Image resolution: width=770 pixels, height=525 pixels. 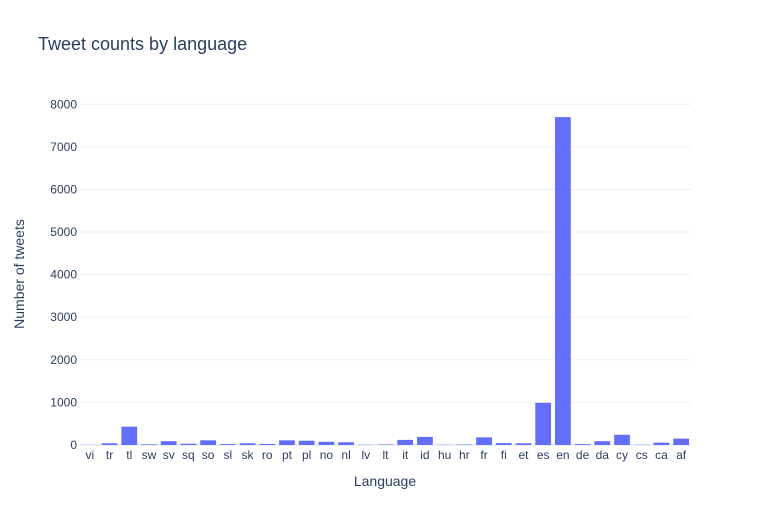 I want to click on bar-tr, so click(x=109, y=444).